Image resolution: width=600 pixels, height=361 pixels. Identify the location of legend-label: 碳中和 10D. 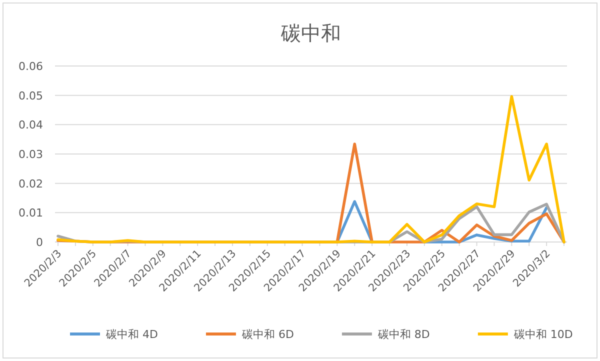
(542, 334).